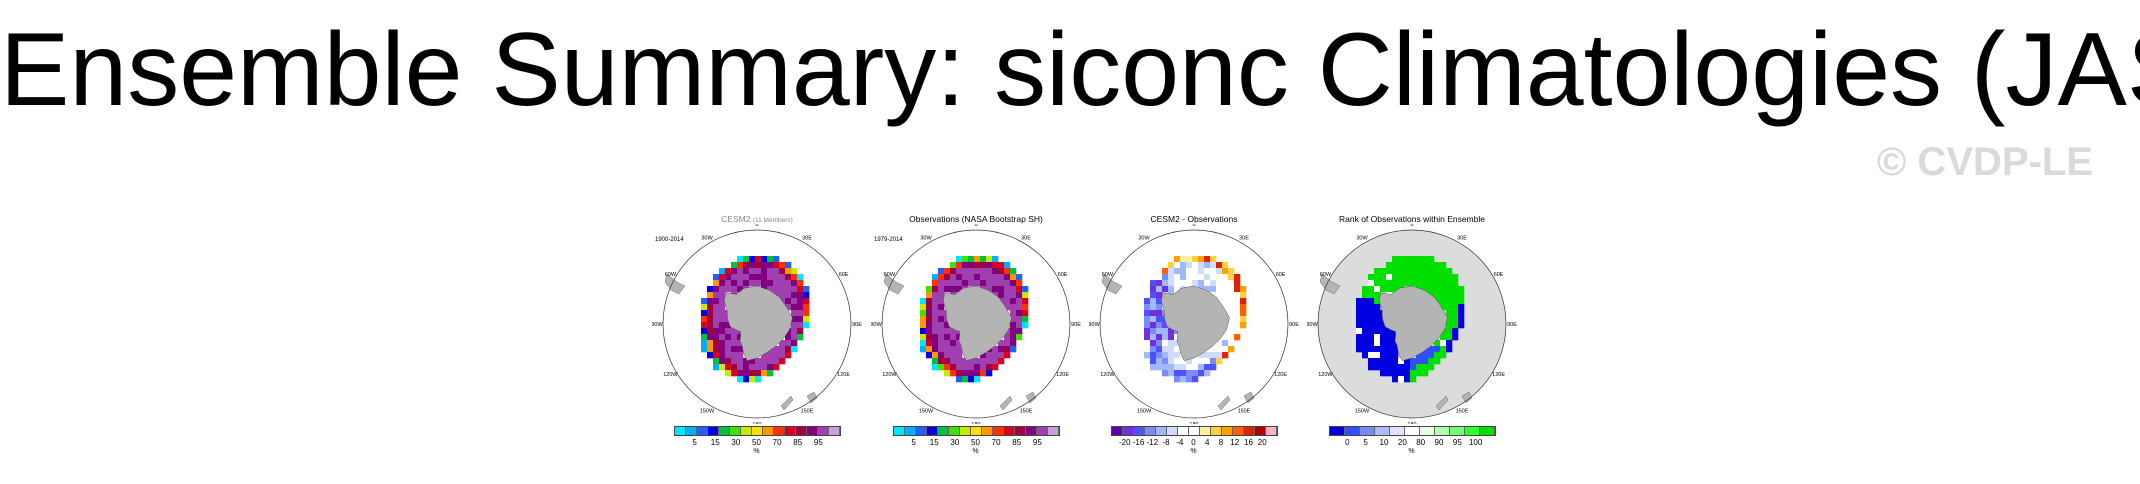  I want to click on longitude-label: 90W, so click(1094, 325).